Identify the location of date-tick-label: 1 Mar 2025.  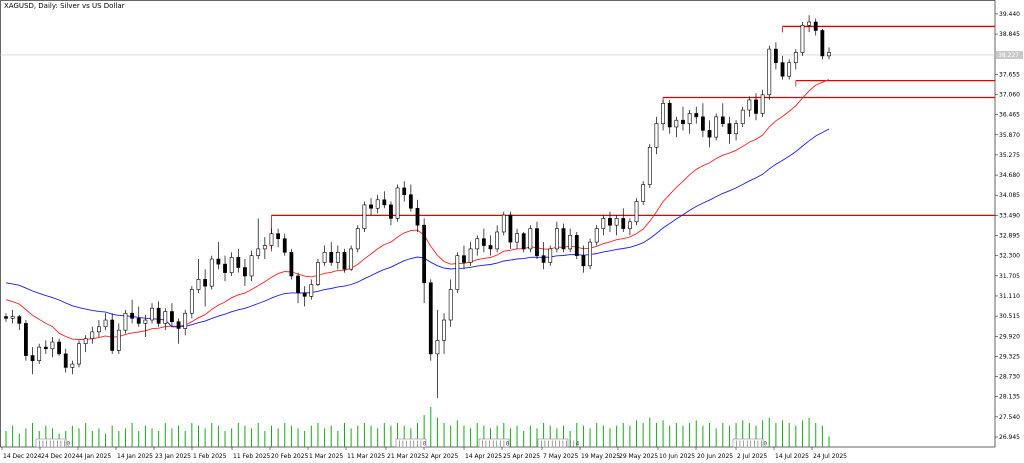
(326, 456).